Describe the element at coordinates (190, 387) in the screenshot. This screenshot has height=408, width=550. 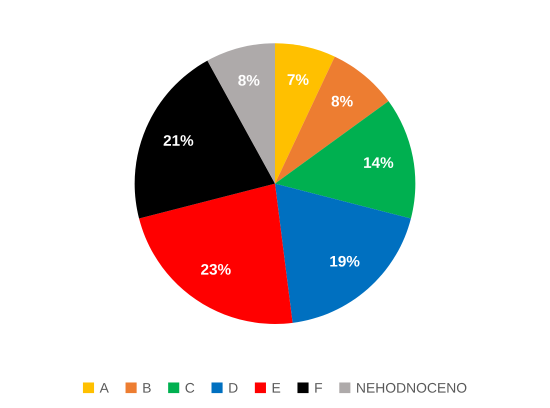
I see `legend-label: C` at that location.